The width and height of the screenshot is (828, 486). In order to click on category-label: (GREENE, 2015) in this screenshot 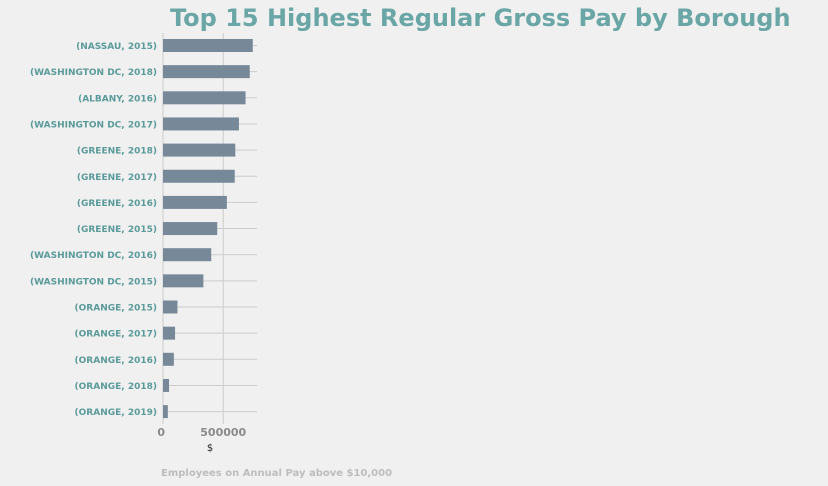, I will do `click(117, 230)`.